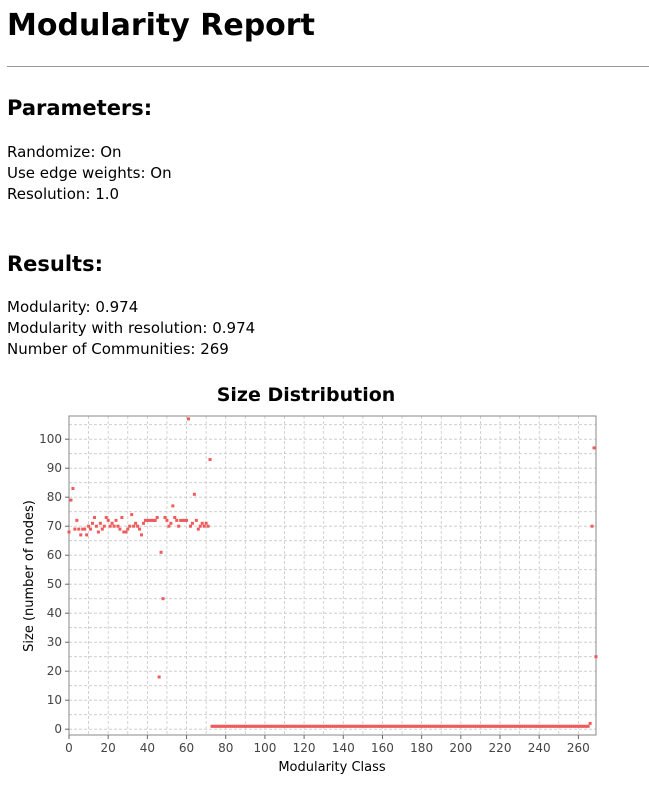  Describe the element at coordinates (225, 748) in the screenshot. I see `x-tick-label: 80` at that location.